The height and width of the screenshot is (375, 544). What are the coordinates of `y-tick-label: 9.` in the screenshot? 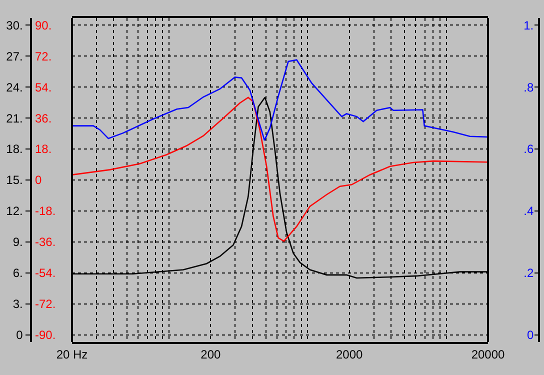 It's located at (17, 242).